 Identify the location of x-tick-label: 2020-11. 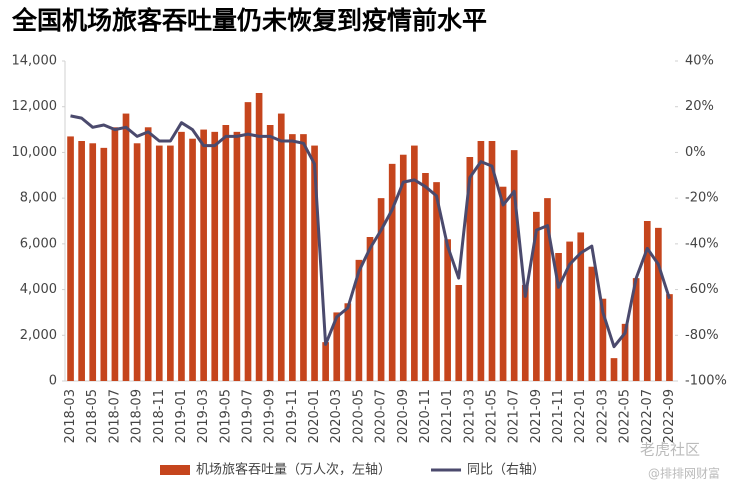
(425, 416).